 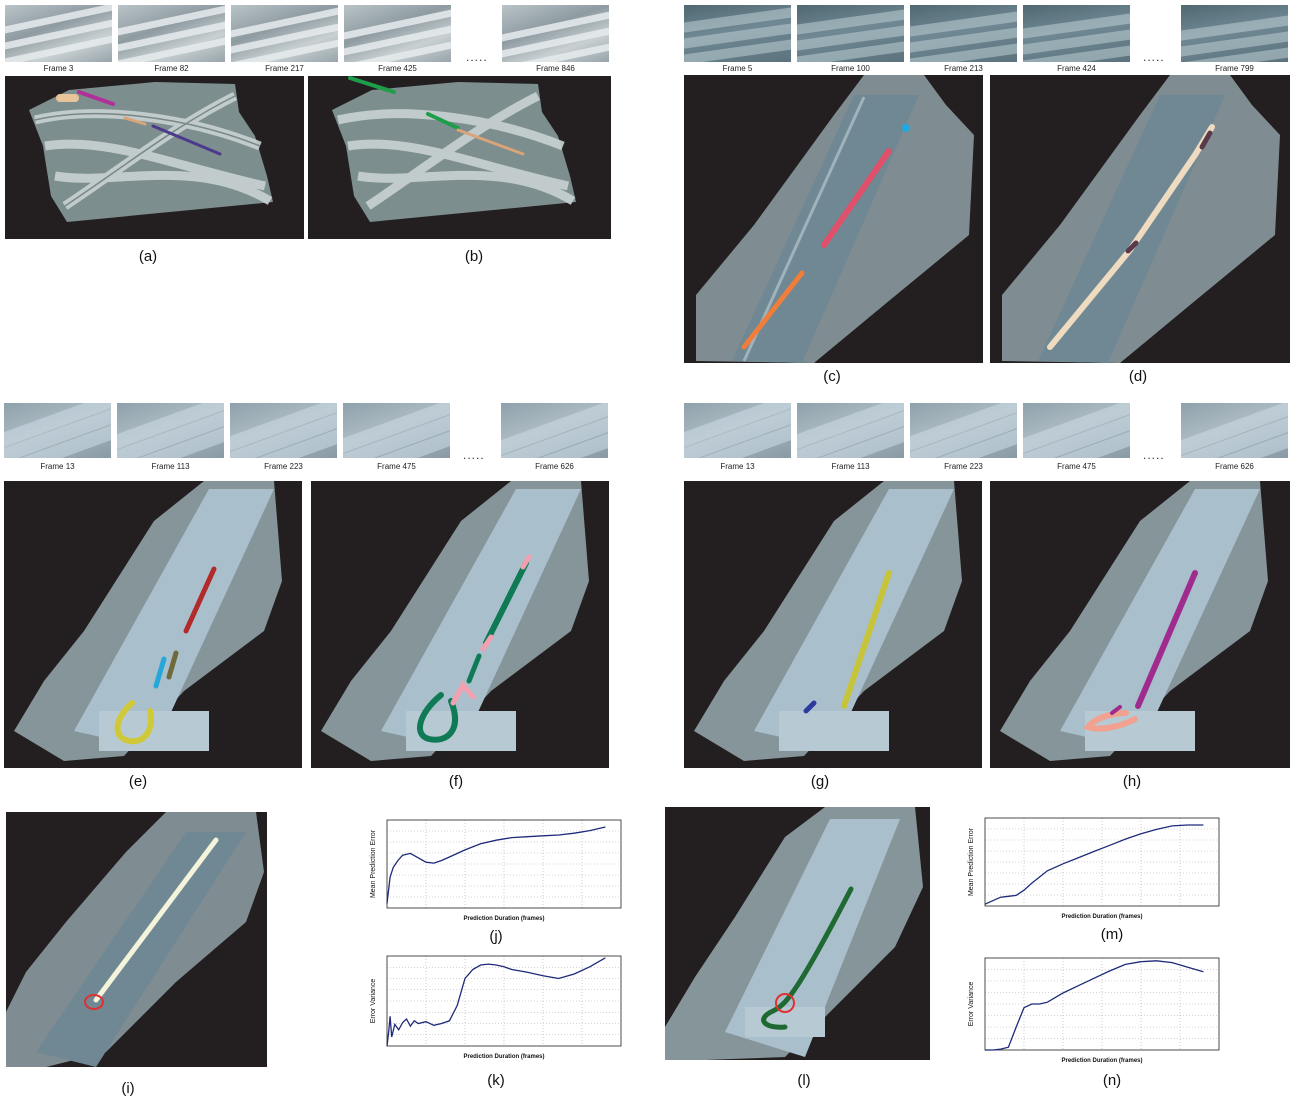 What do you see at coordinates (797, 933) in the screenshot?
I see `panel-l-prediction-trajectory` at bounding box center [797, 933].